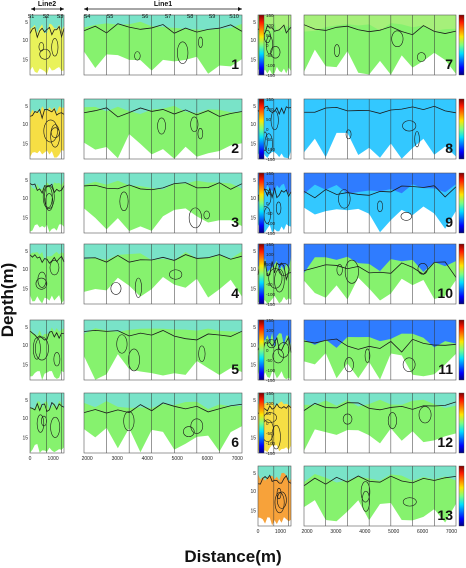 This screenshot has height=568, width=466. I want to click on colorbar-tick-label: 0, so click(267, 129).